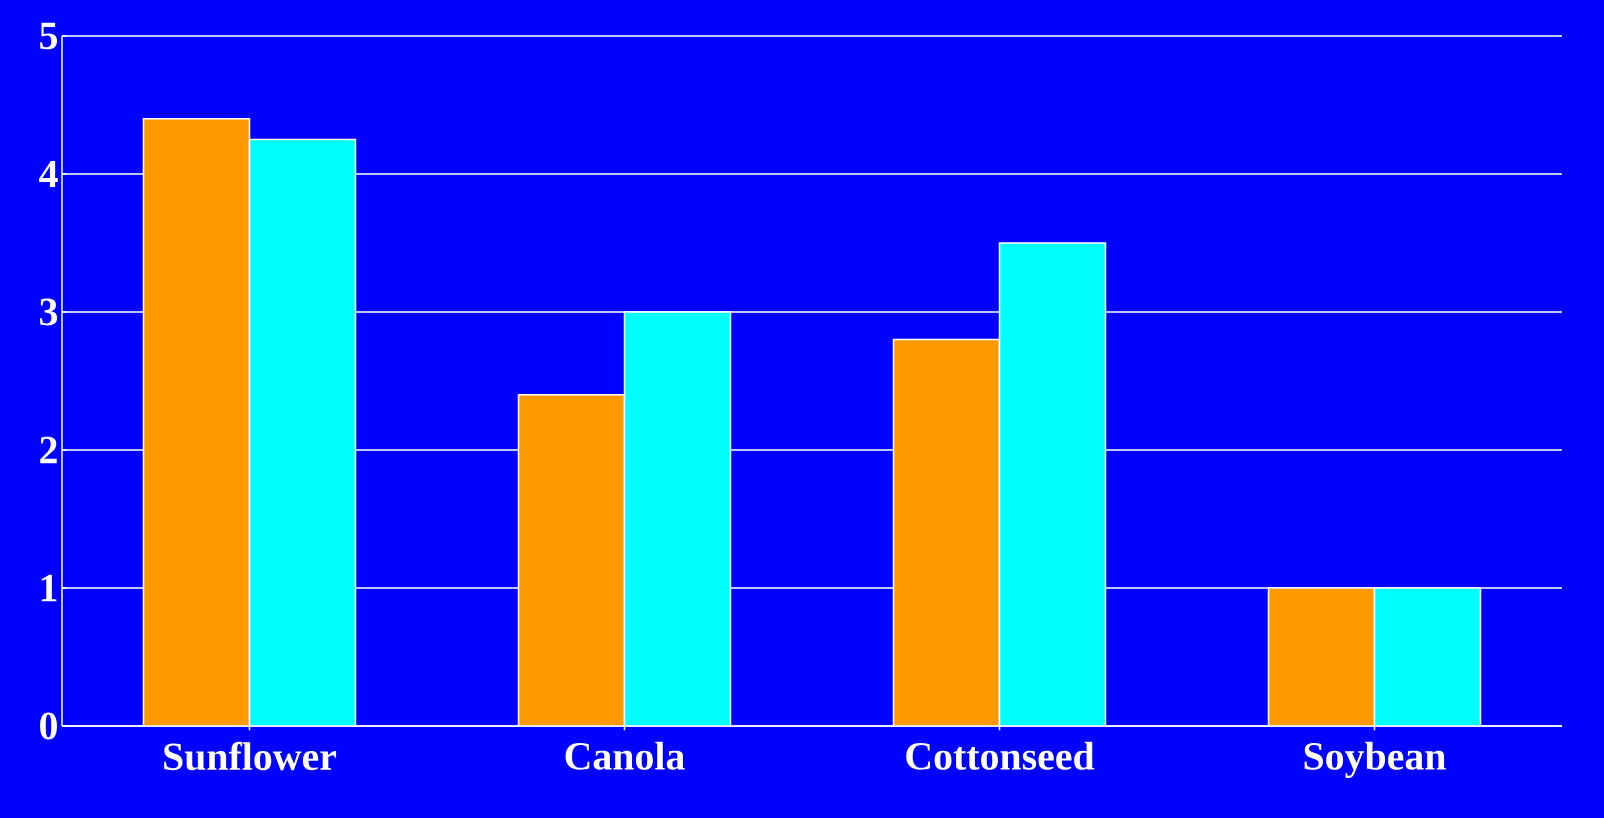  I want to click on x-tick-label: Sunflower, so click(250, 756).